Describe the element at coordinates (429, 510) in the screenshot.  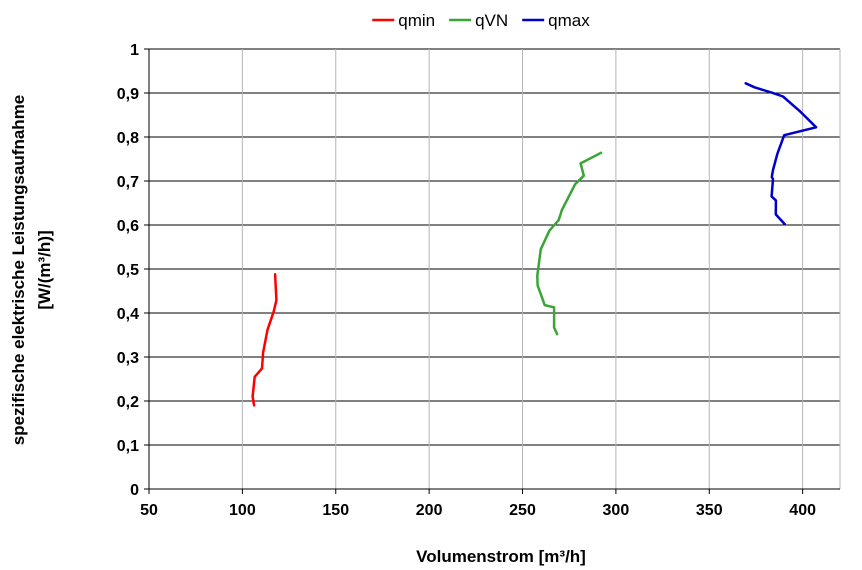
I see `x-tick-label: 200` at that location.